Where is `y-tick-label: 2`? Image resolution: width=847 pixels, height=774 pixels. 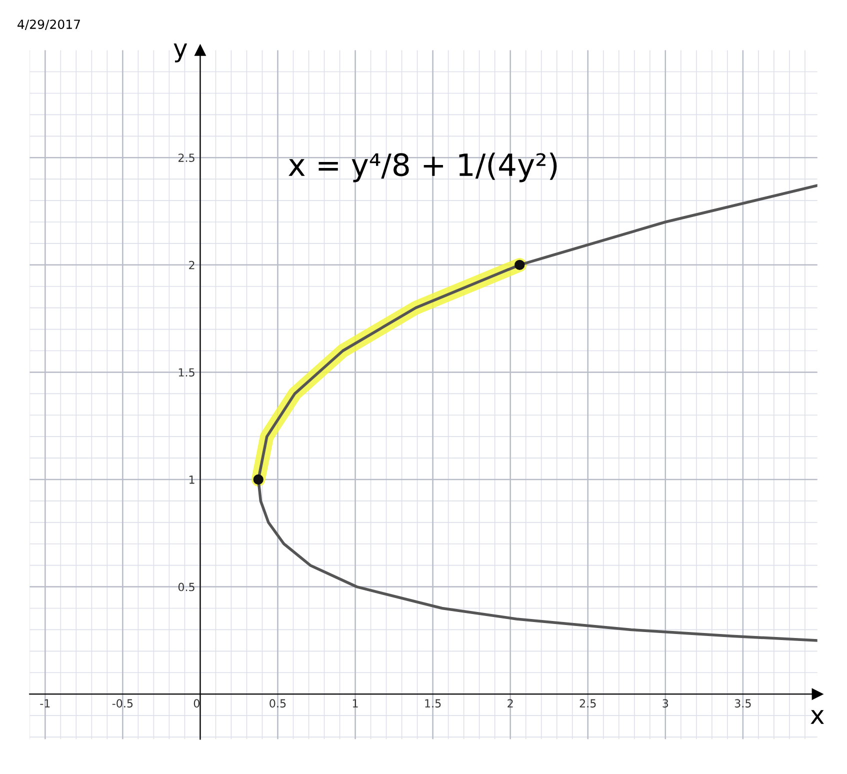
y-tick-label: 2 is located at coordinates (191, 265).